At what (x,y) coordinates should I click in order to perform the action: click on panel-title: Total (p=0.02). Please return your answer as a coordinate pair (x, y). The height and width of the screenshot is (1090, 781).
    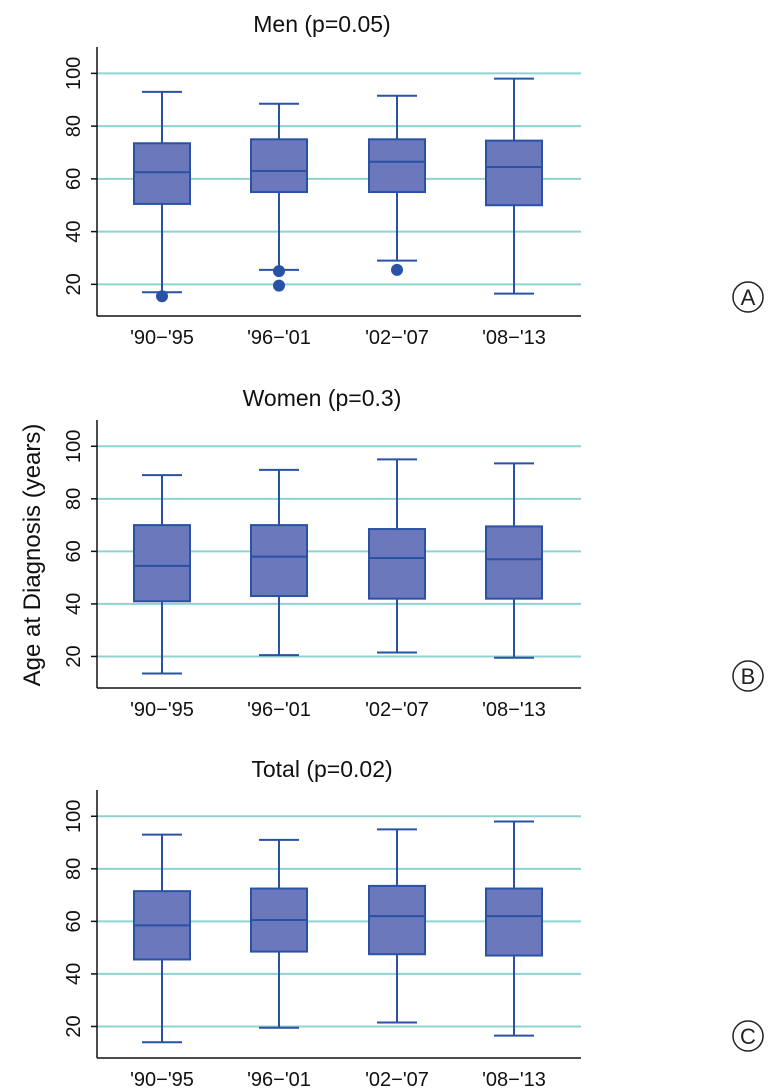
    Looking at the image, I should click on (321, 769).